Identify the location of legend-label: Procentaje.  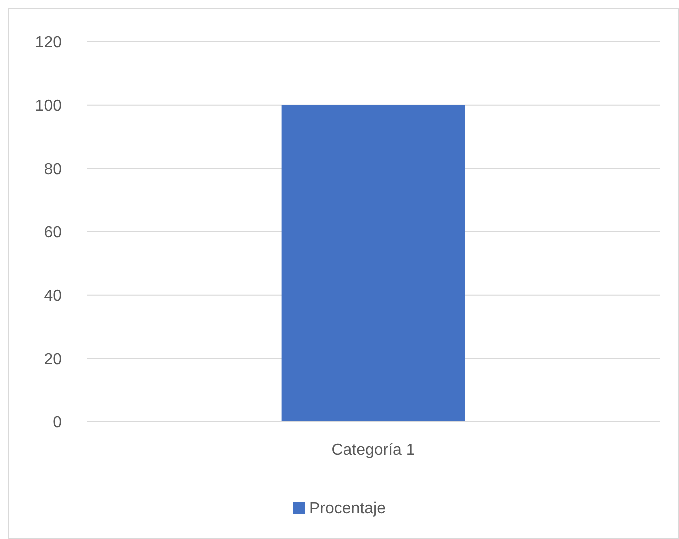
(348, 509).